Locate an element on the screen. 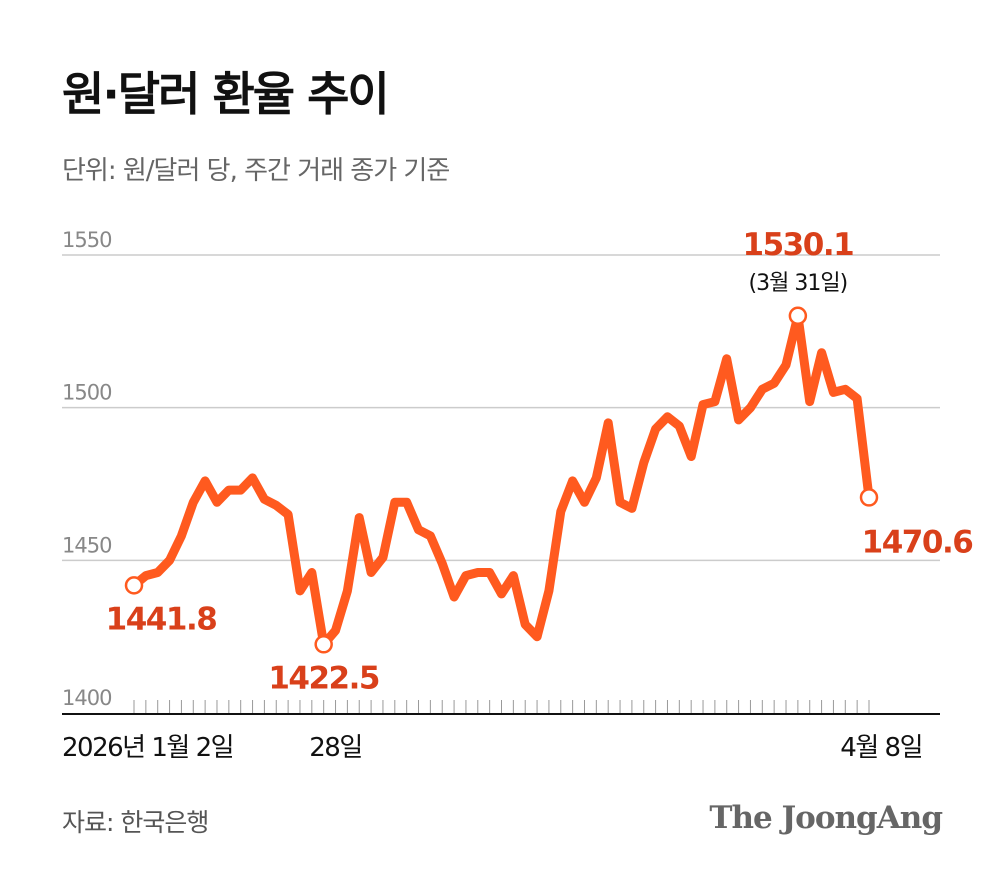 This screenshot has height=879, width=1000. x-tick-label: 28일 is located at coordinates (335, 748).